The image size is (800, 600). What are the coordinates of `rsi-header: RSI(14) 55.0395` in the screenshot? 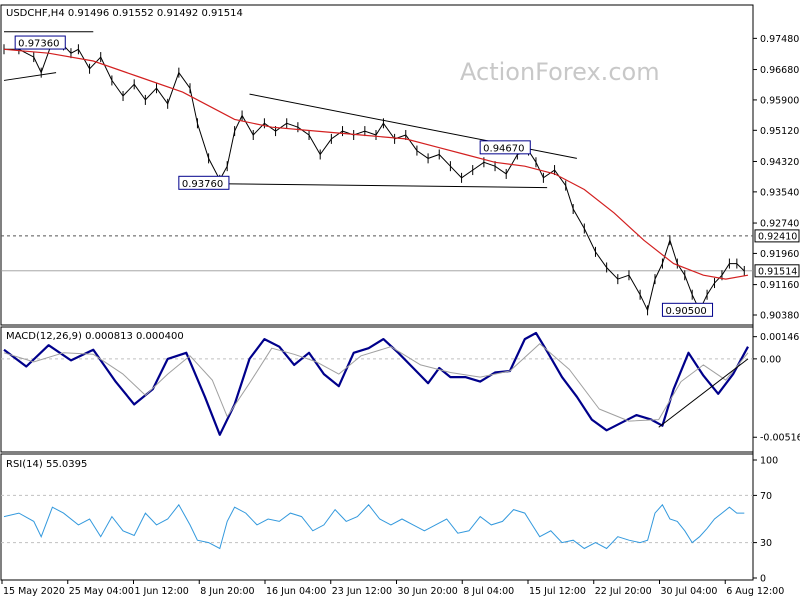 It's located at (46, 464).